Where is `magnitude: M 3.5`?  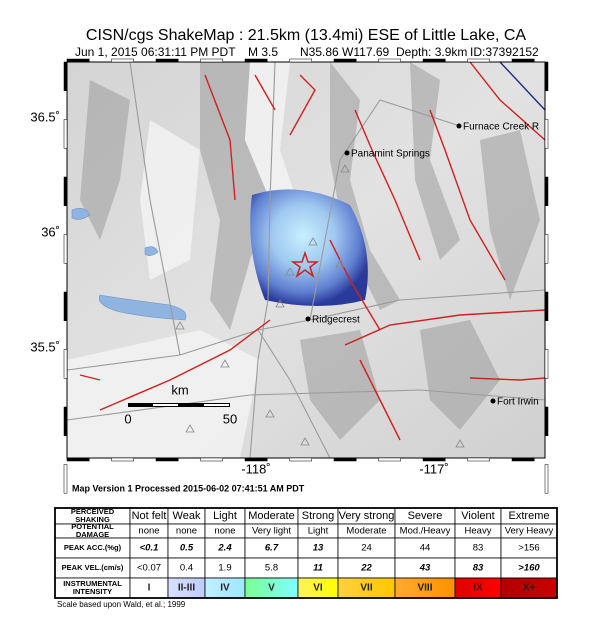 magnitude: M 3.5 is located at coordinates (263, 52).